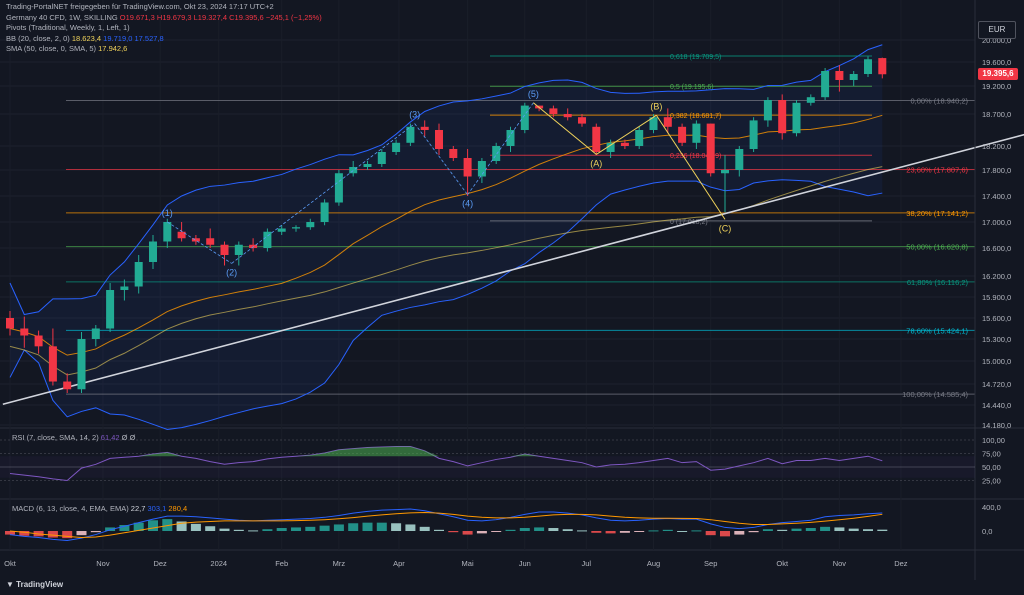 This screenshot has width=1024, height=595. I want to click on bb-lower: 17.527,8, so click(149, 38).